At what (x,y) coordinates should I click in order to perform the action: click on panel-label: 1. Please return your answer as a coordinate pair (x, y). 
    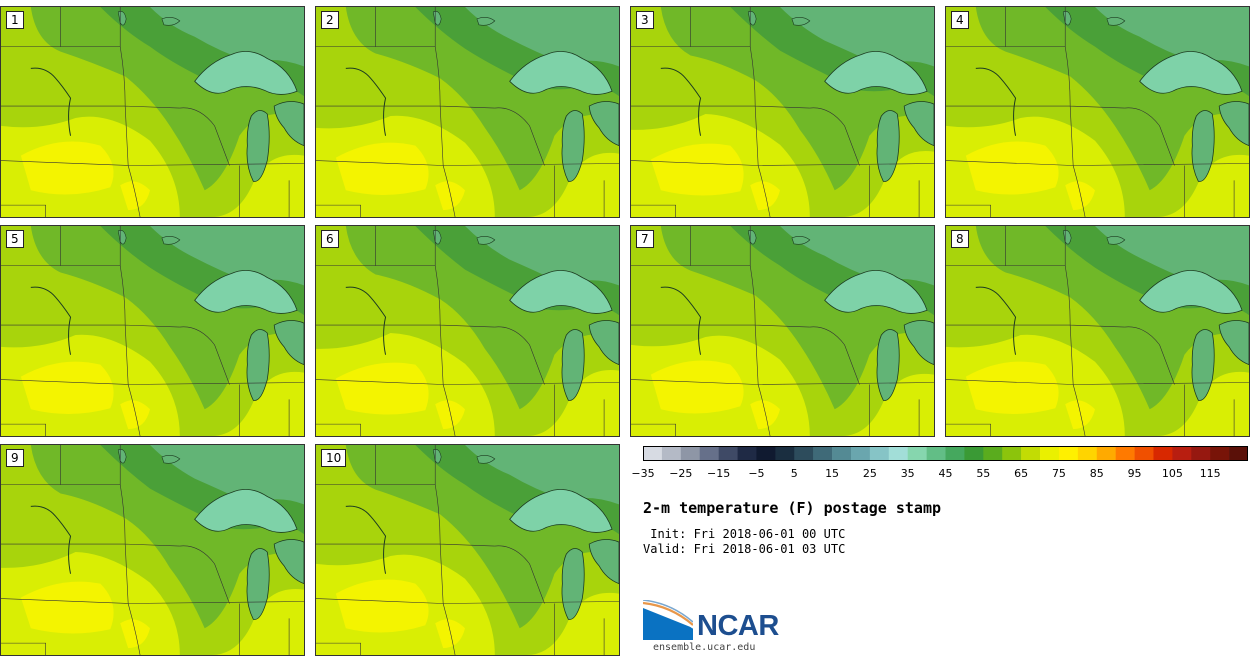
    Looking at the image, I should click on (15, 20).